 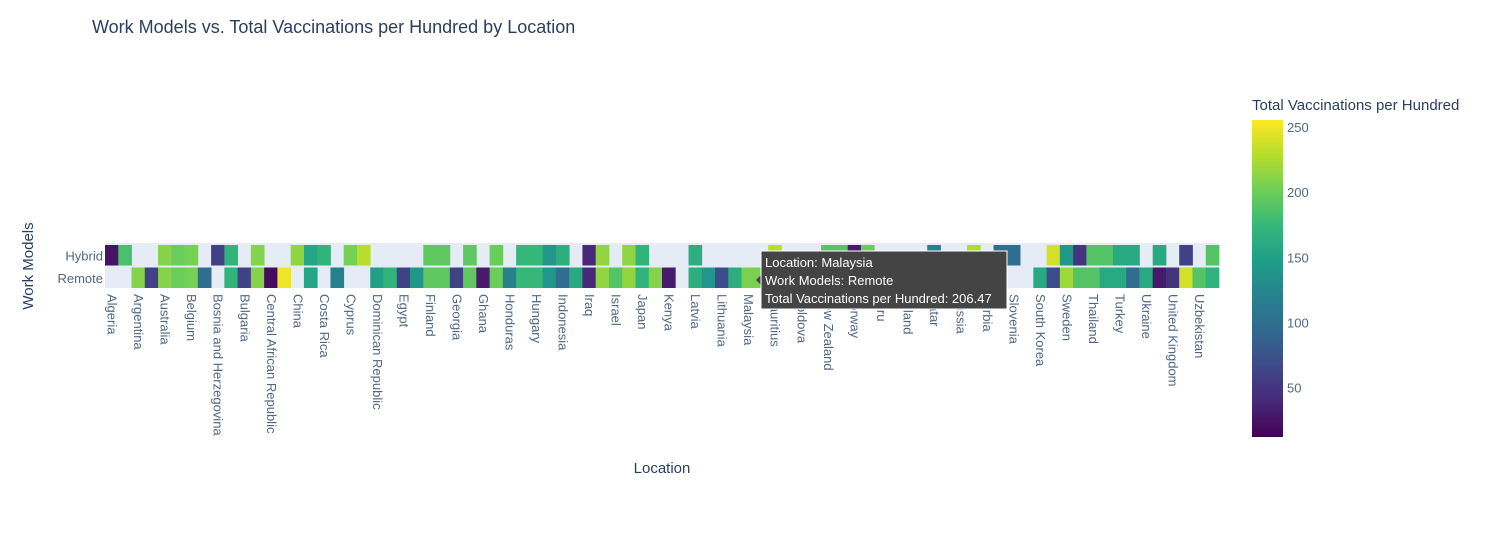 I want to click on heatmap-cells, so click(x=662, y=267).